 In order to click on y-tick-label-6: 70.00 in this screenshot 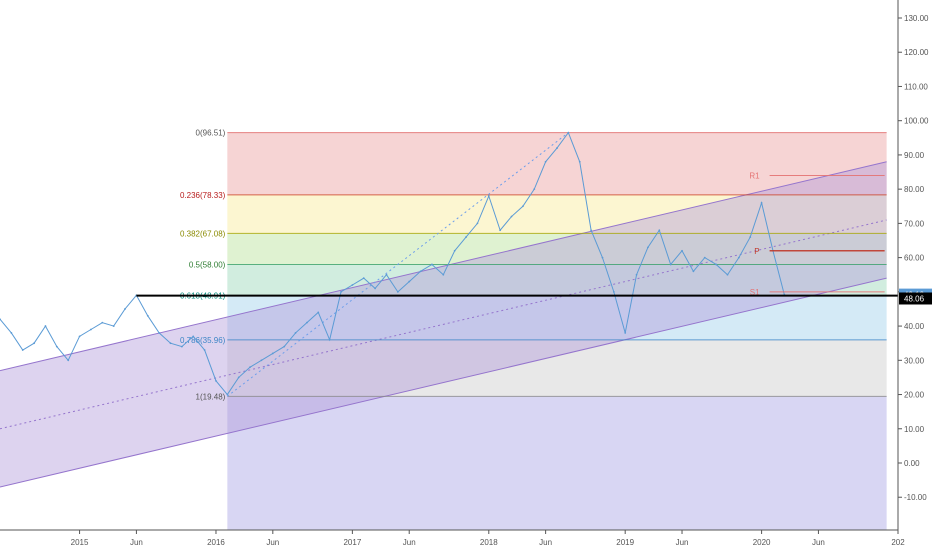, I will do `click(914, 223)`.